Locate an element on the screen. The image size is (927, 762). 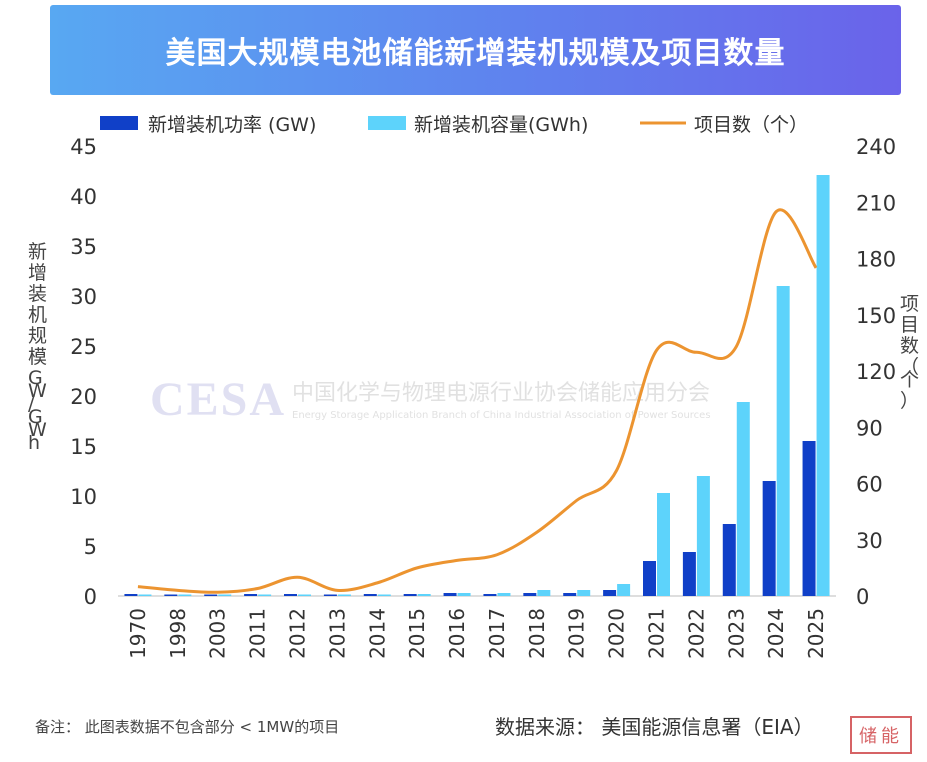
chart-title: 美国大规模电池储能新增装机规模及项目数量 is located at coordinates (475, 53).